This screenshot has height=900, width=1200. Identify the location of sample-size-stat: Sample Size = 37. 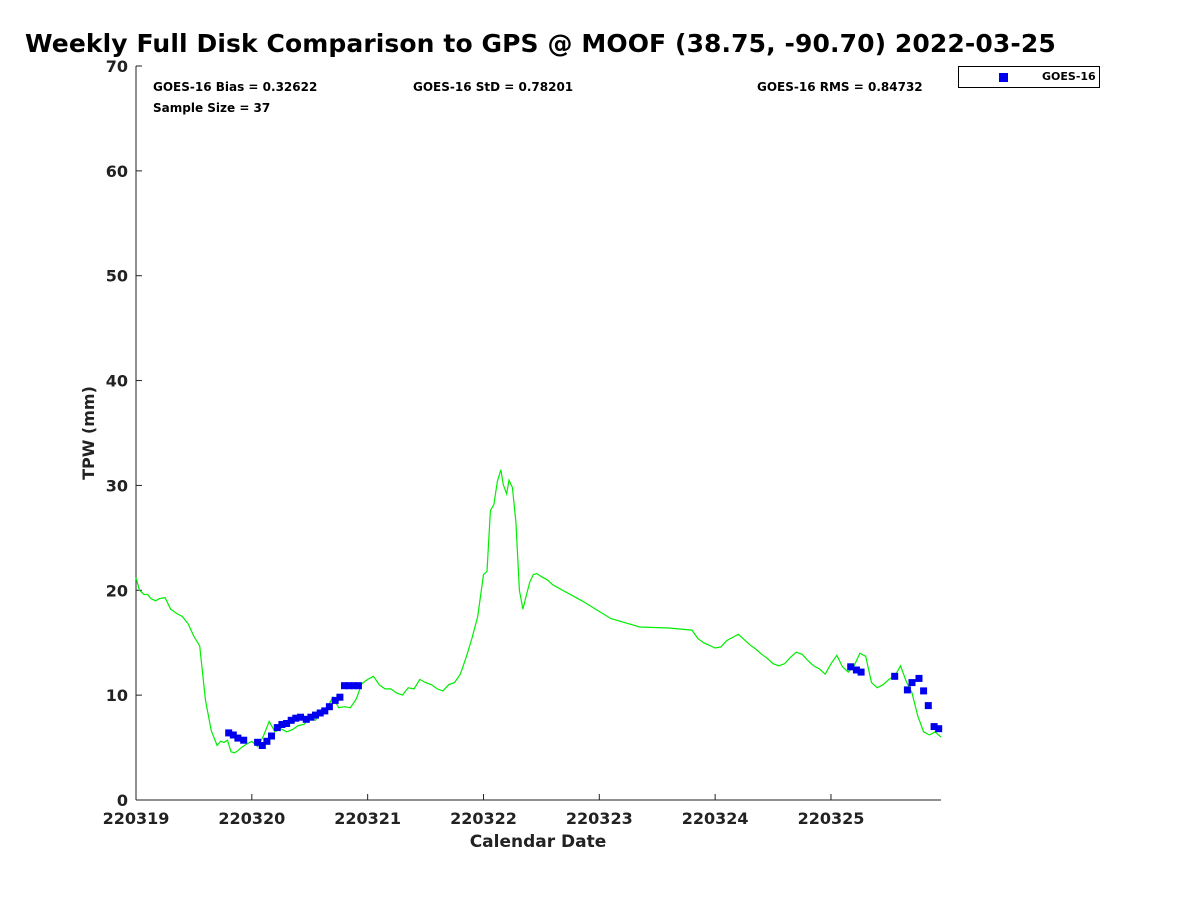
(212, 108).